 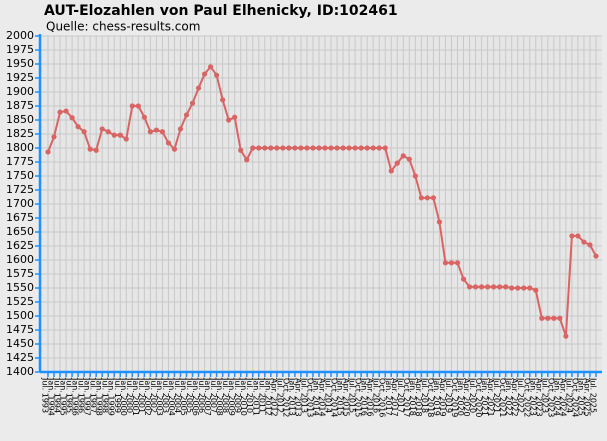 What do you see at coordinates (255, 396) in the screenshot?
I see `x-tick-label: Jan. 2011` at bounding box center [255, 396].